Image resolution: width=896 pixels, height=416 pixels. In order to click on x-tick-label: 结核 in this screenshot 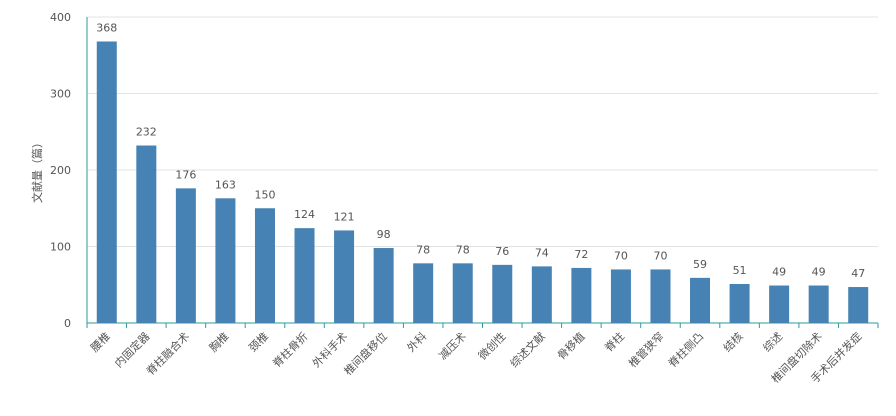, I will do `click(732, 341)`.